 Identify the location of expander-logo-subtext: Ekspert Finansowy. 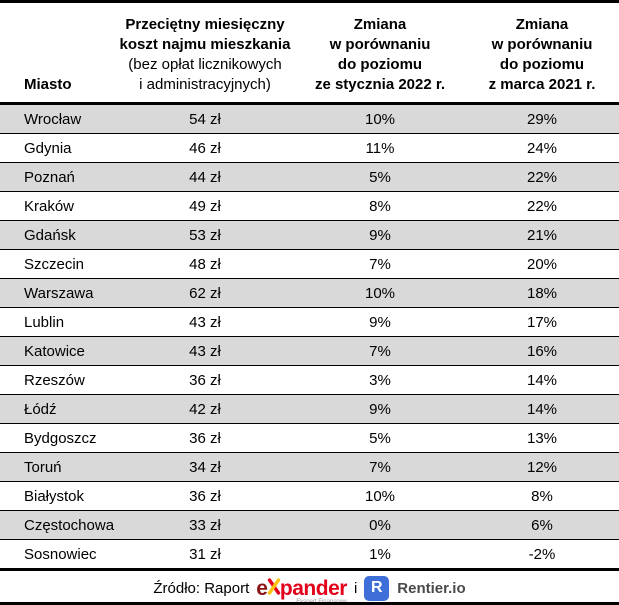
(321, 601).